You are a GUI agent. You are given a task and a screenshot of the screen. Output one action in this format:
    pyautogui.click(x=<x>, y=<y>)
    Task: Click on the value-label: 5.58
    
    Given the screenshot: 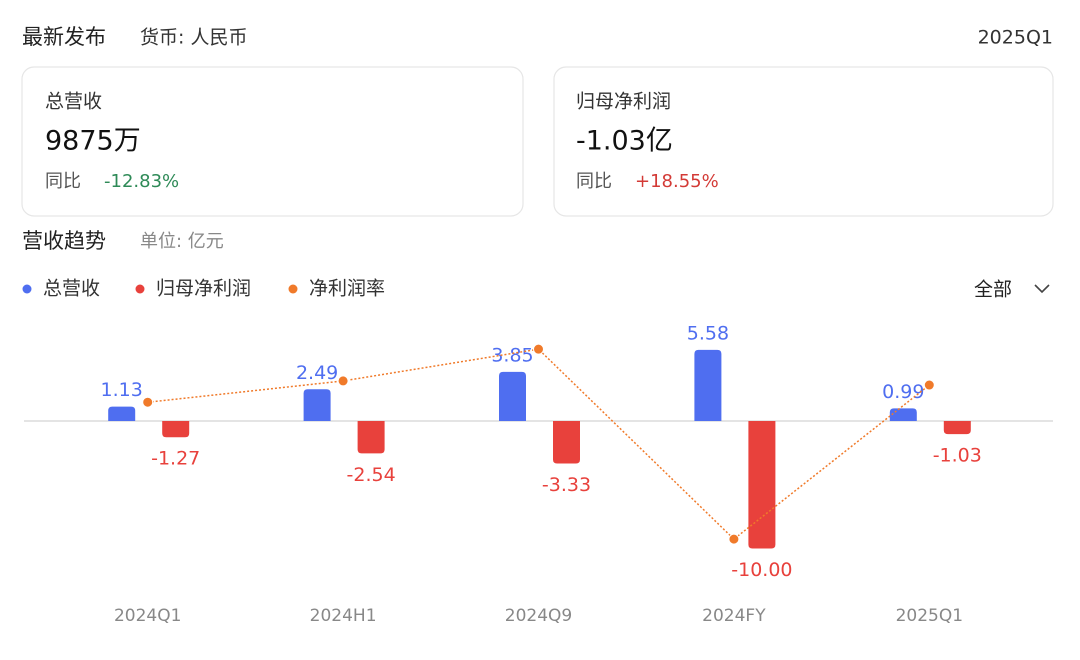 What is the action you would take?
    pyautogui.click(x=708, y=333)
    